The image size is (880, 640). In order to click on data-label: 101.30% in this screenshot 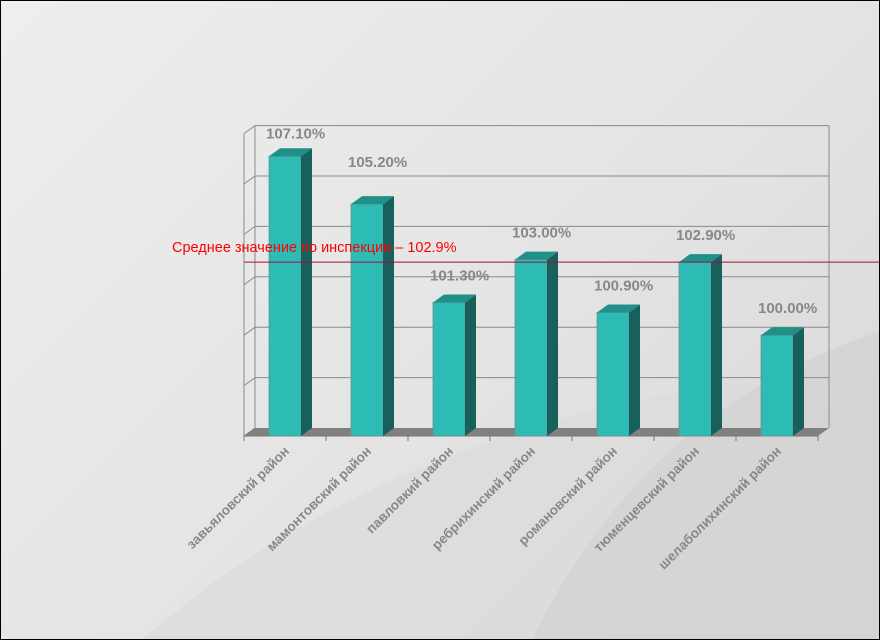, I will do `click(459, 275)`.